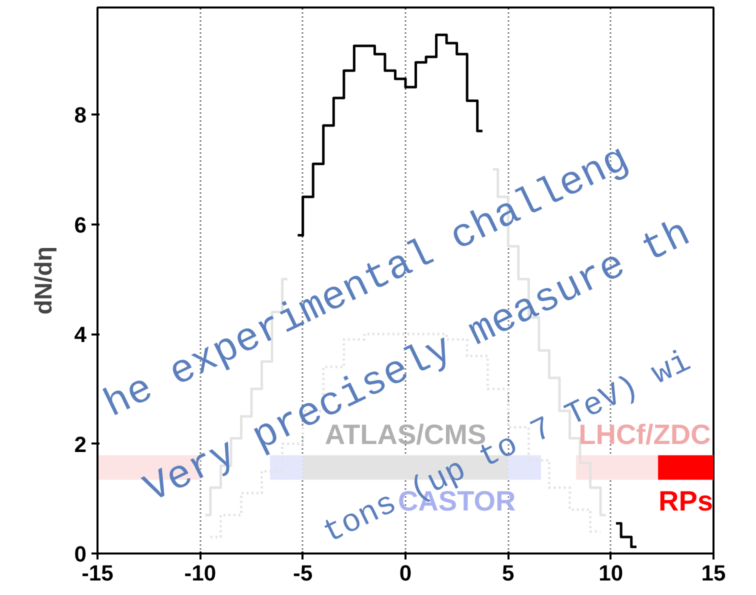 The image size is (756, 595). Describe the element at coordinates (713, 573) in the screenshot. I see `x-tick-label: 15` at that location.